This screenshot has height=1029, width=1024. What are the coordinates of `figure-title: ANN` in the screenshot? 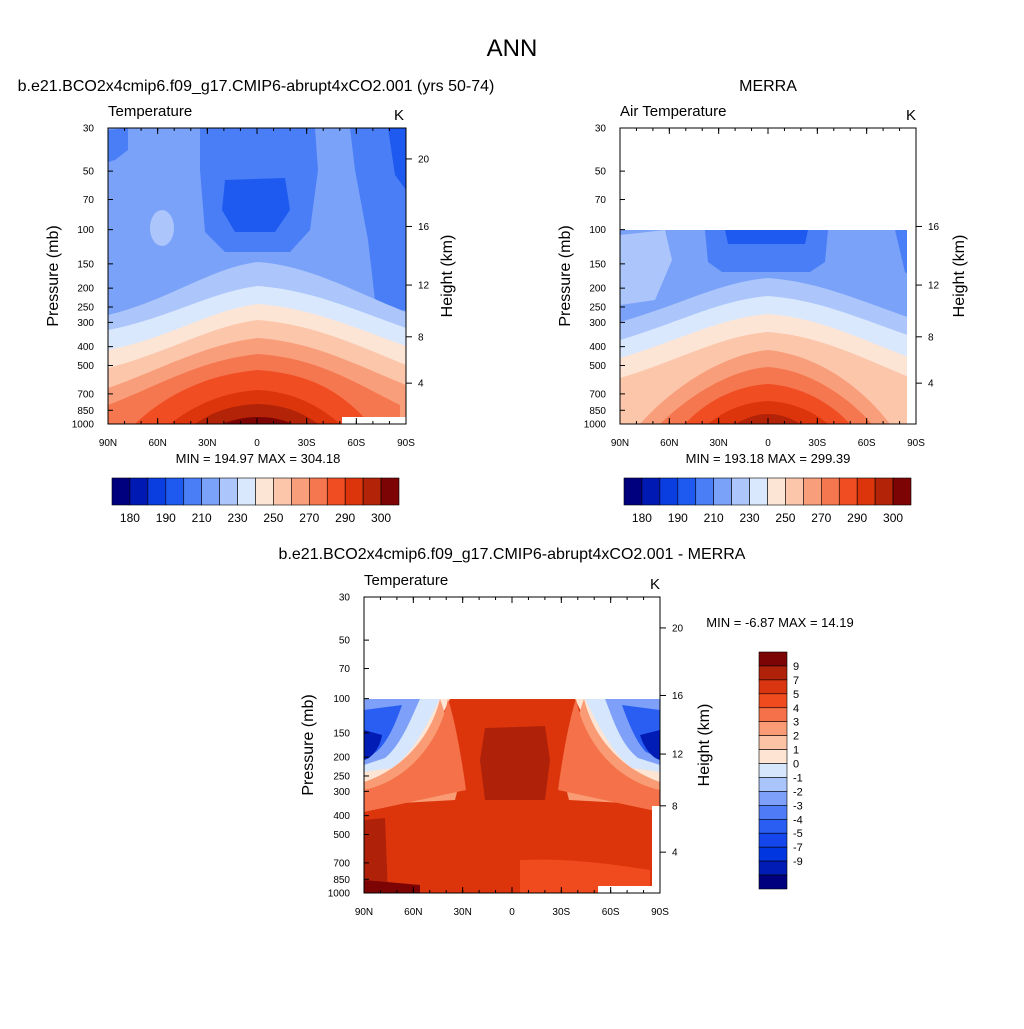 It's located at (512, 48).